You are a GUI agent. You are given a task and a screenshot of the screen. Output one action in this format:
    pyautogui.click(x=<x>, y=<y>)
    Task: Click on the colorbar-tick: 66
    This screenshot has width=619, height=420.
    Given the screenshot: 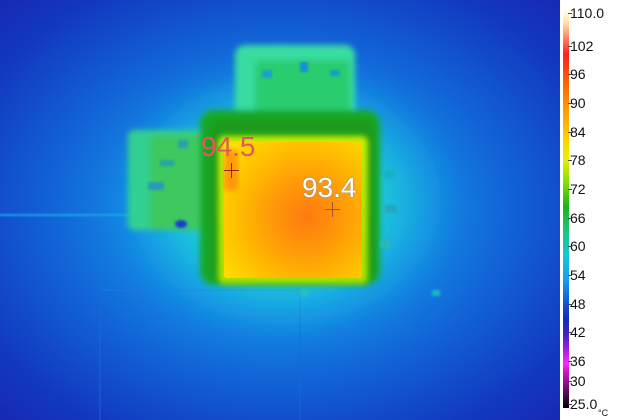 What is the action you would take?
    pyautogui.click(x=577, y=217)
    